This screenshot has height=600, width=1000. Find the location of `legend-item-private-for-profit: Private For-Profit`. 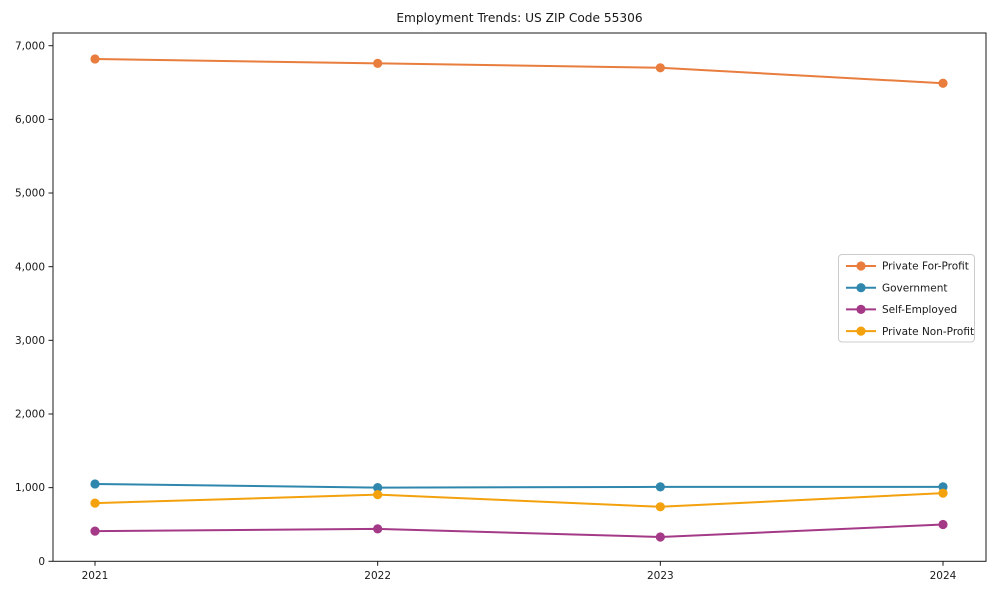

legend-item-private-for-profit: Private For-Profit is located at coordinates (907, 267).